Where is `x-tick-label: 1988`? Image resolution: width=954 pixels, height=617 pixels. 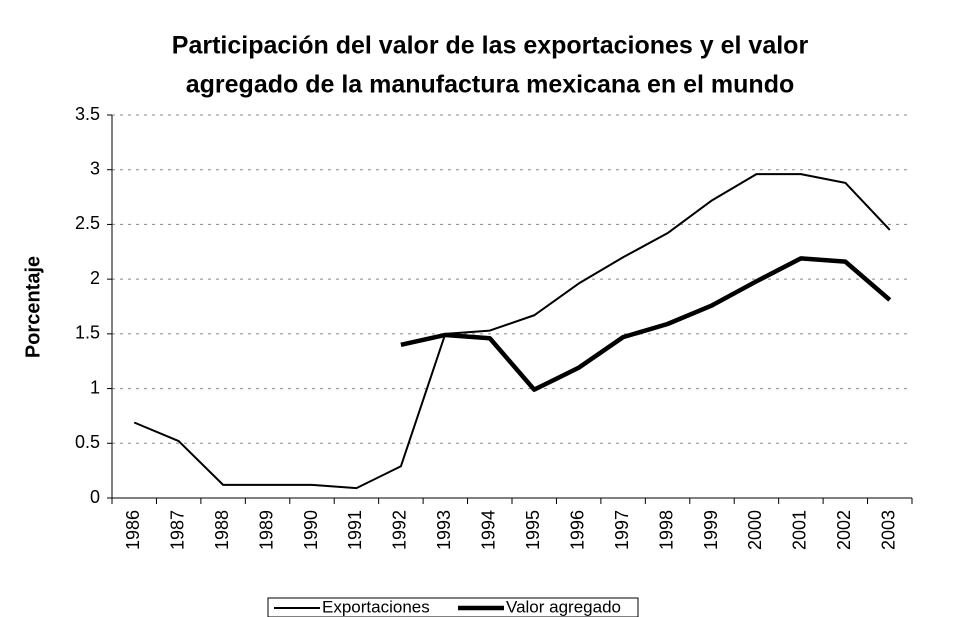 x-tick-label: 1988 is located at coordinates (222, 530).